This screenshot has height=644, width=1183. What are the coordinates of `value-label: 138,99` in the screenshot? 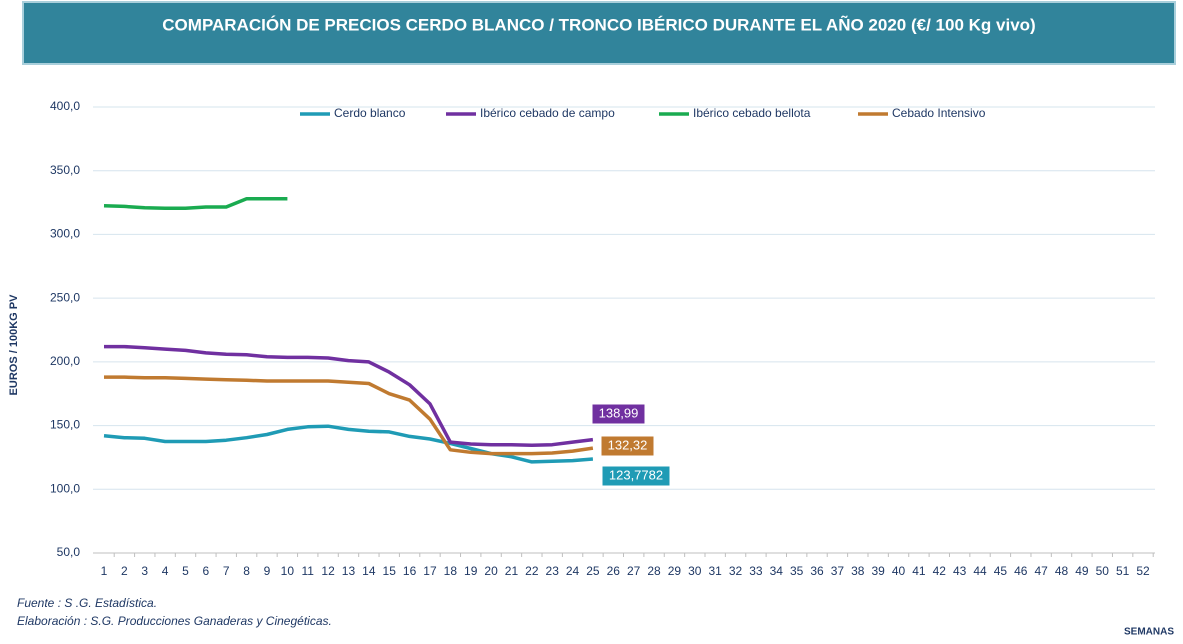 It's located at (619, 412).